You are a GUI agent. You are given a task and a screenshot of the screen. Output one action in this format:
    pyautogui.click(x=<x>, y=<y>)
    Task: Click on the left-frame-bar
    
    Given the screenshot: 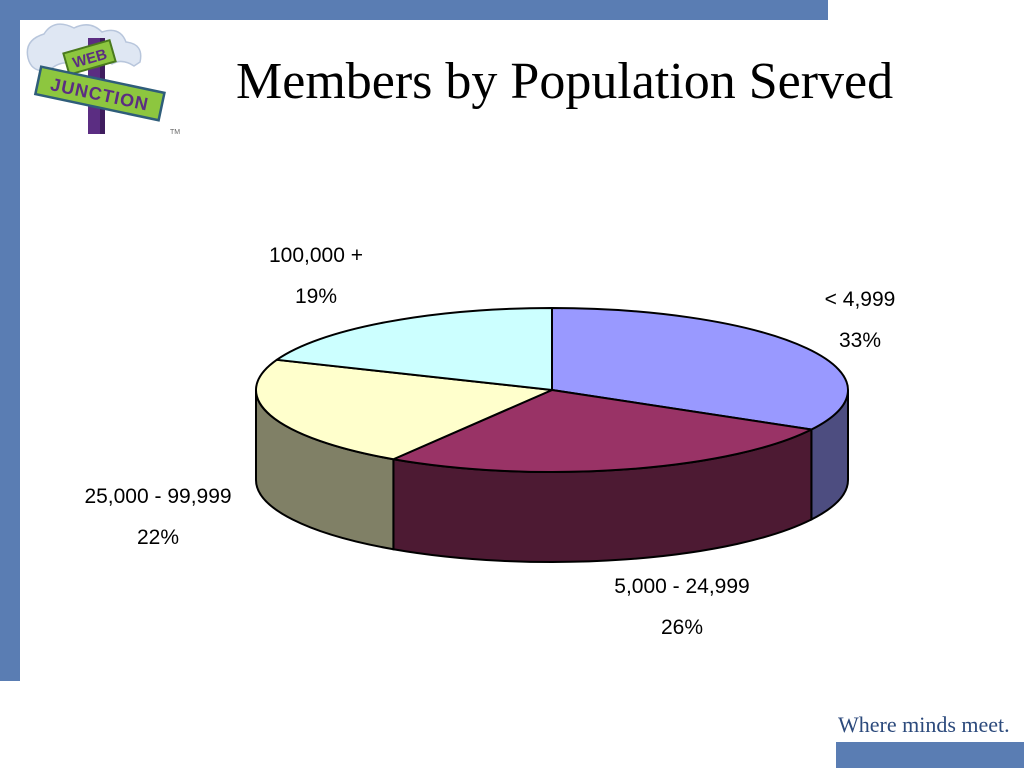 What is the action you would take?
    pyautogui.click(x=10, y=340)
    